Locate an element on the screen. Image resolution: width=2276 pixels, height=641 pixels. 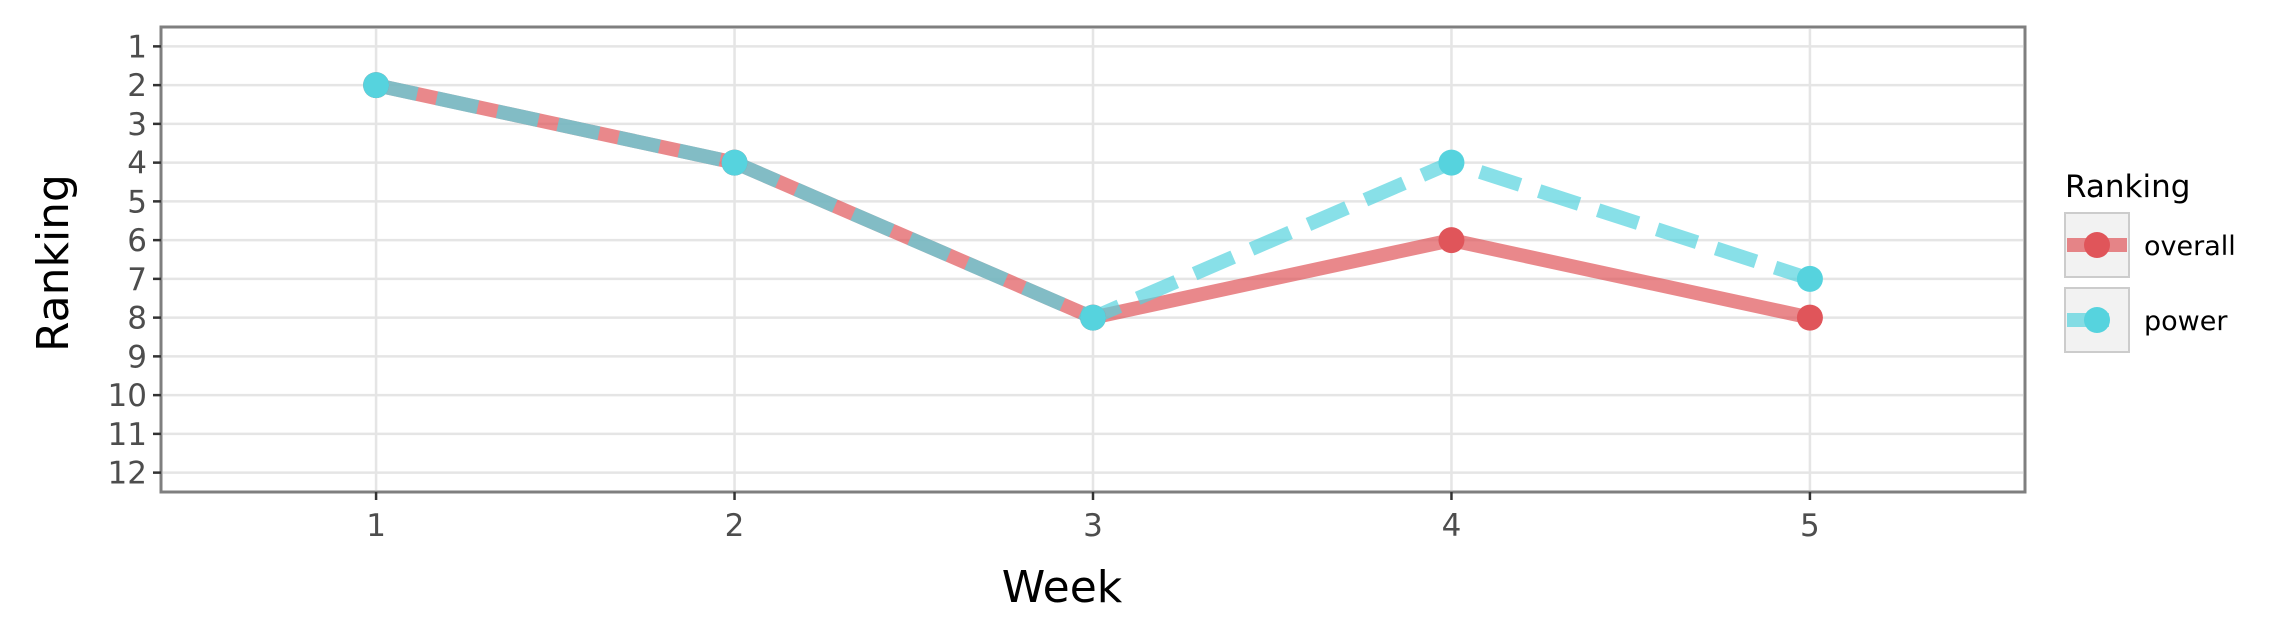
y-tick-label: 4 is located at coordinates (137, 164).